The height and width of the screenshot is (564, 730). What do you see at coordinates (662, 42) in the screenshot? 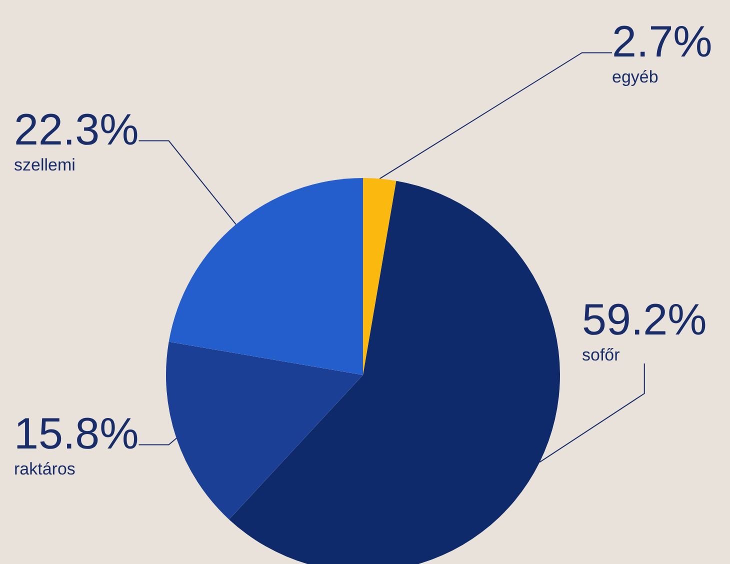
I see `data-label: 2.7%` at bounding box center [662, 42].